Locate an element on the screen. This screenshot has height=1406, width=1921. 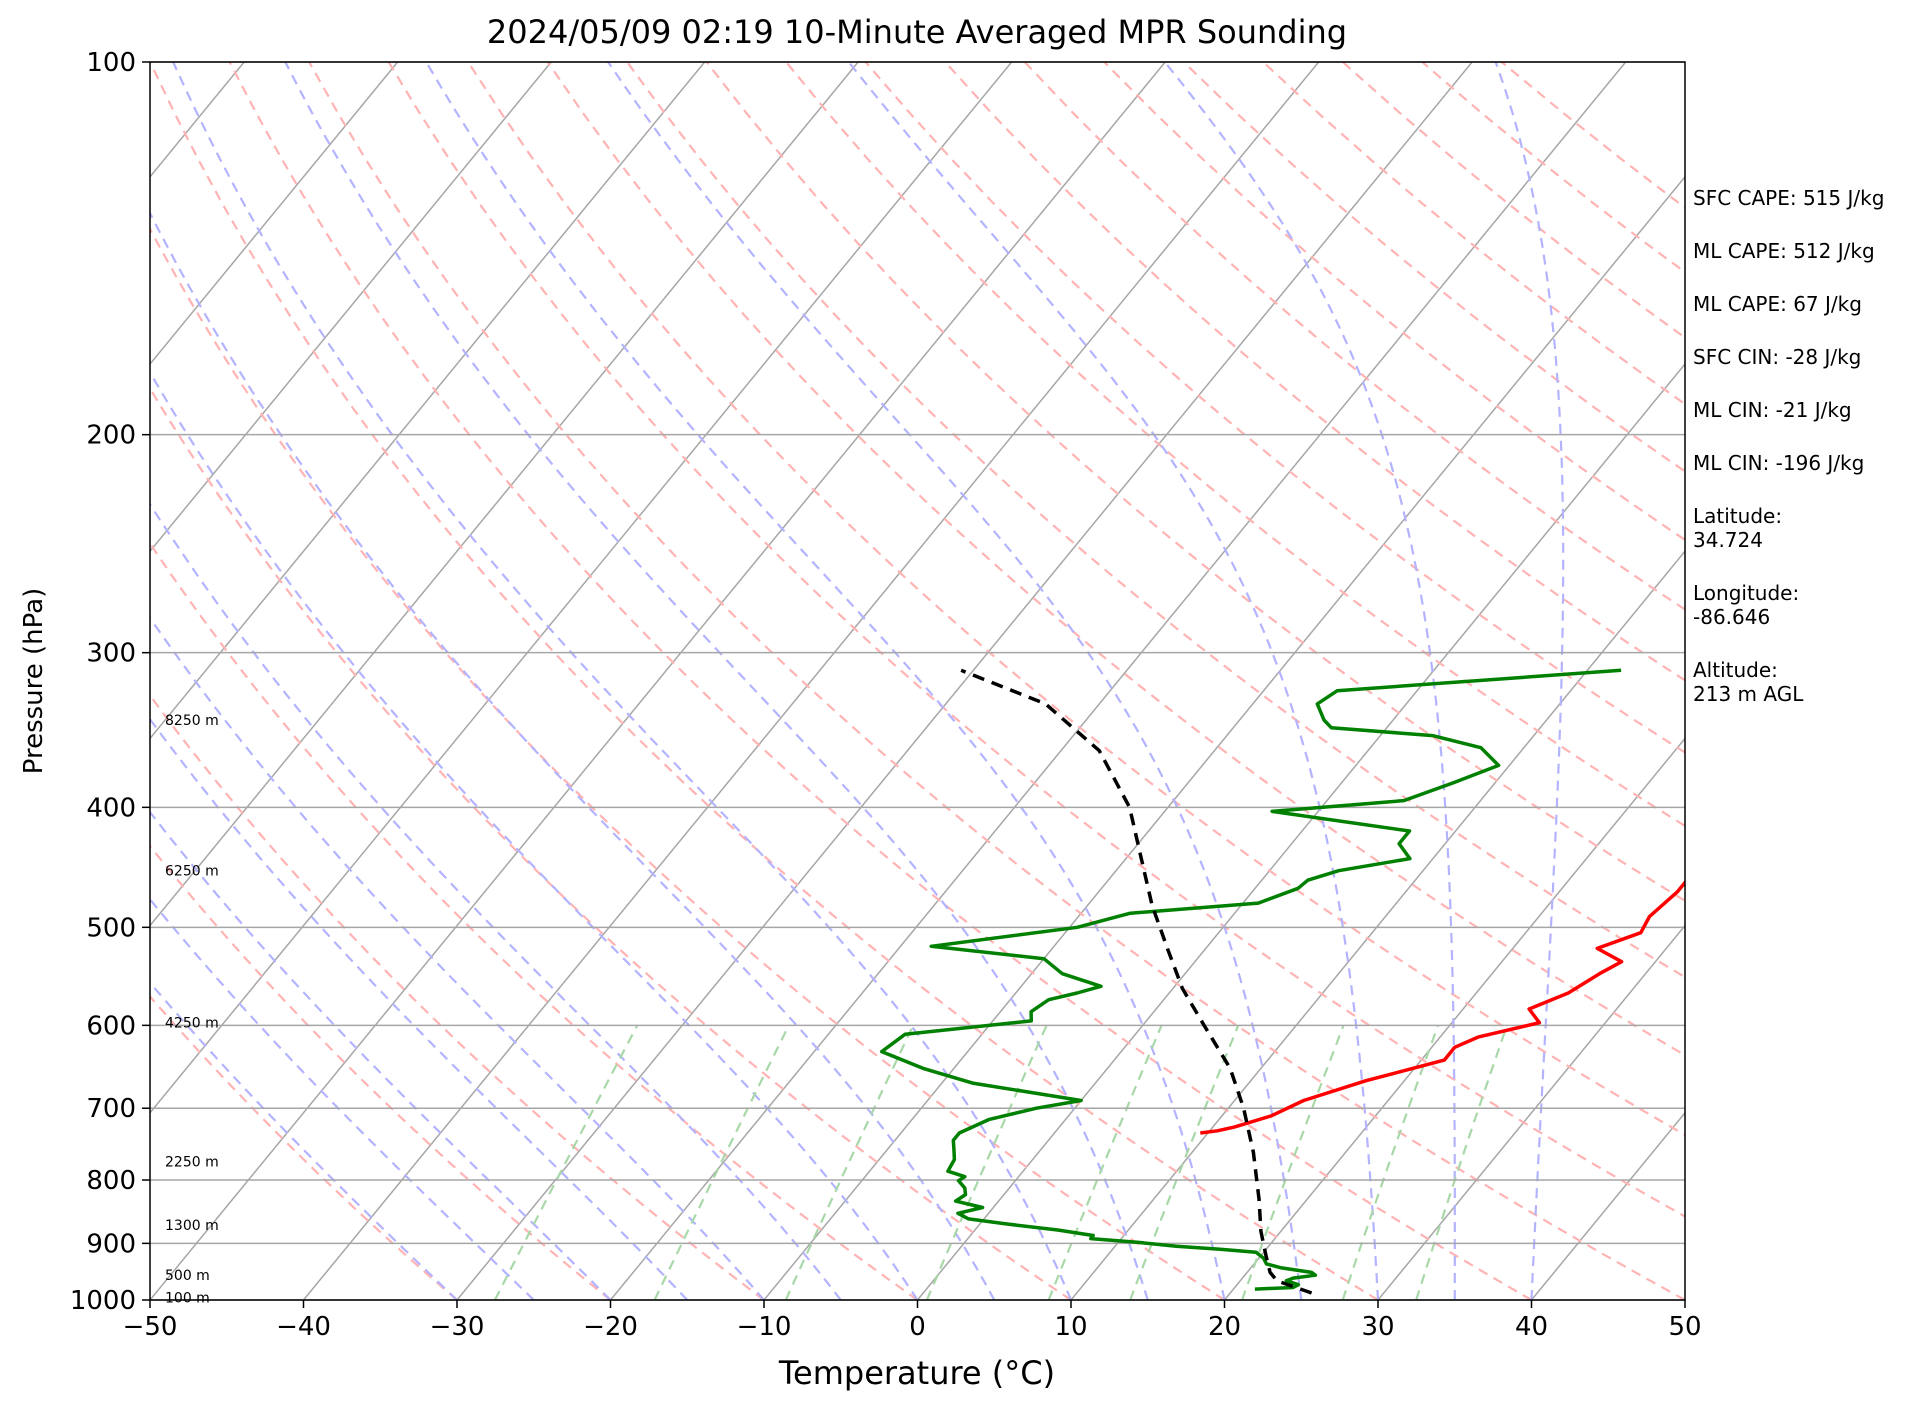
height-label: 2250 m is located at coordinates (192, 1163).